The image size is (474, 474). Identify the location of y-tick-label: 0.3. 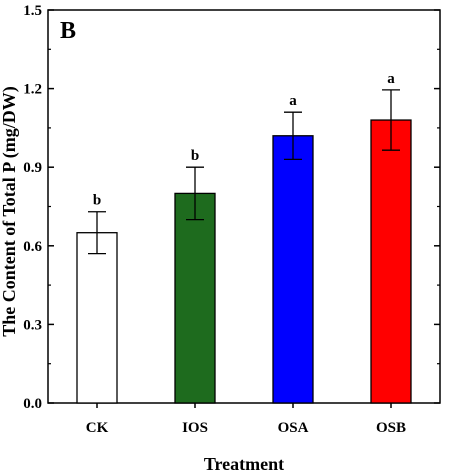
(32, 325).